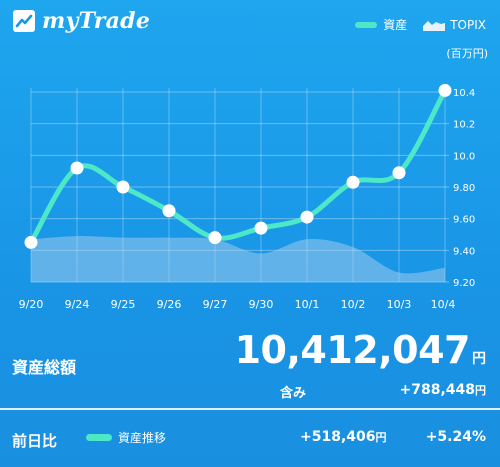 The width and height of the screenshot is (500, 467). Describe the element at coordinates (31, 304) in the screenshot. I see `x-tick-label: 9/20` at that location.